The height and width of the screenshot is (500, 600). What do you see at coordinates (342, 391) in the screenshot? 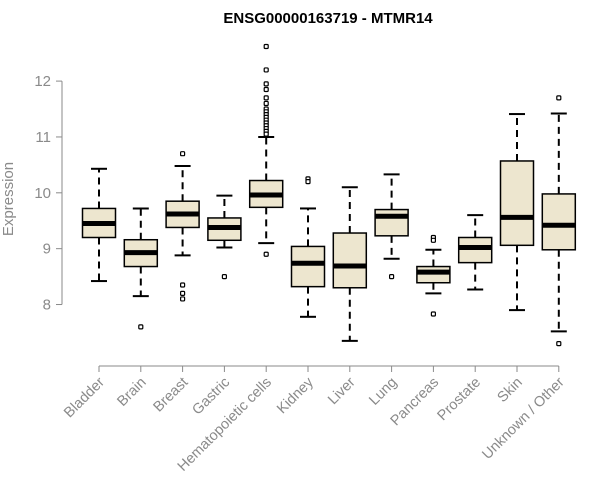
I see `x-tick-label: Liver` at bounding box center [342, 391].